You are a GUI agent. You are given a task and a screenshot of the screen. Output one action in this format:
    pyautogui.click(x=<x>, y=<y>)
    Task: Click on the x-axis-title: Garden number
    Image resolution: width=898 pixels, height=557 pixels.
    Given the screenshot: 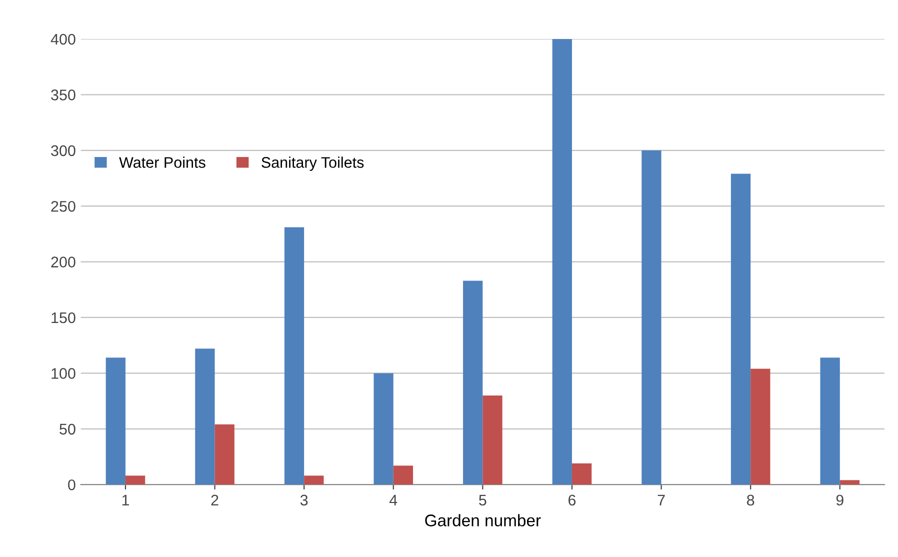 What is the action you would take?
    pyautogui.click(x=483, y=520)
    